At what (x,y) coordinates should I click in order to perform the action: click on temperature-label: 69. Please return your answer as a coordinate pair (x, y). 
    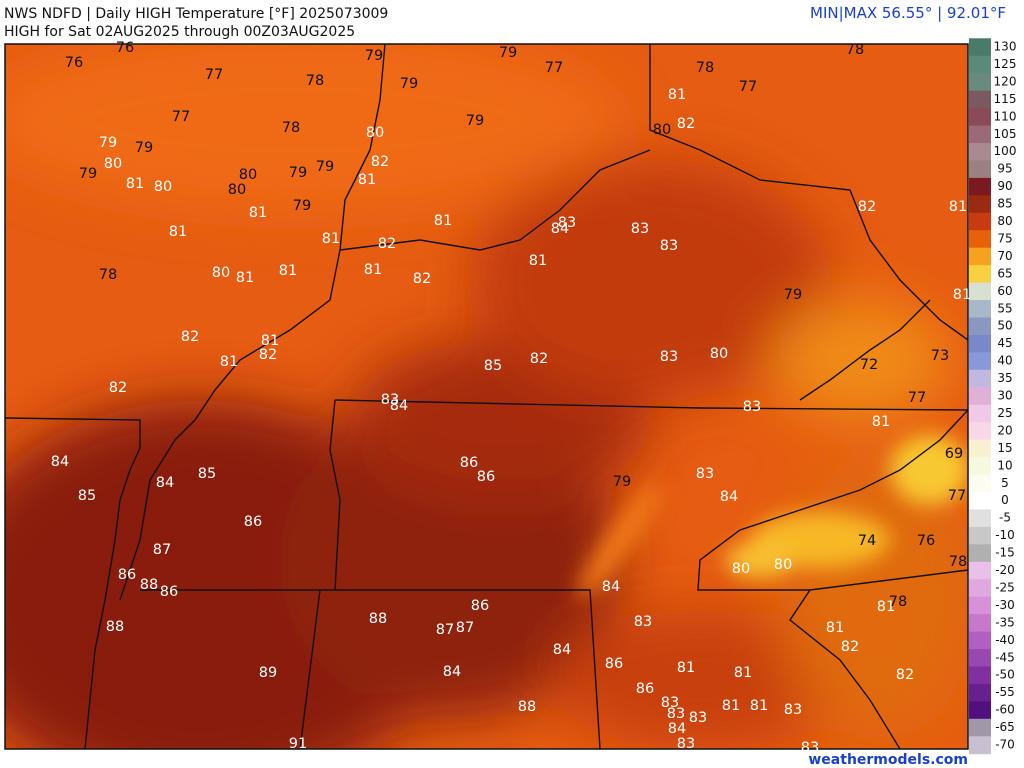
    Looking at the image, I should click on (954, 454).